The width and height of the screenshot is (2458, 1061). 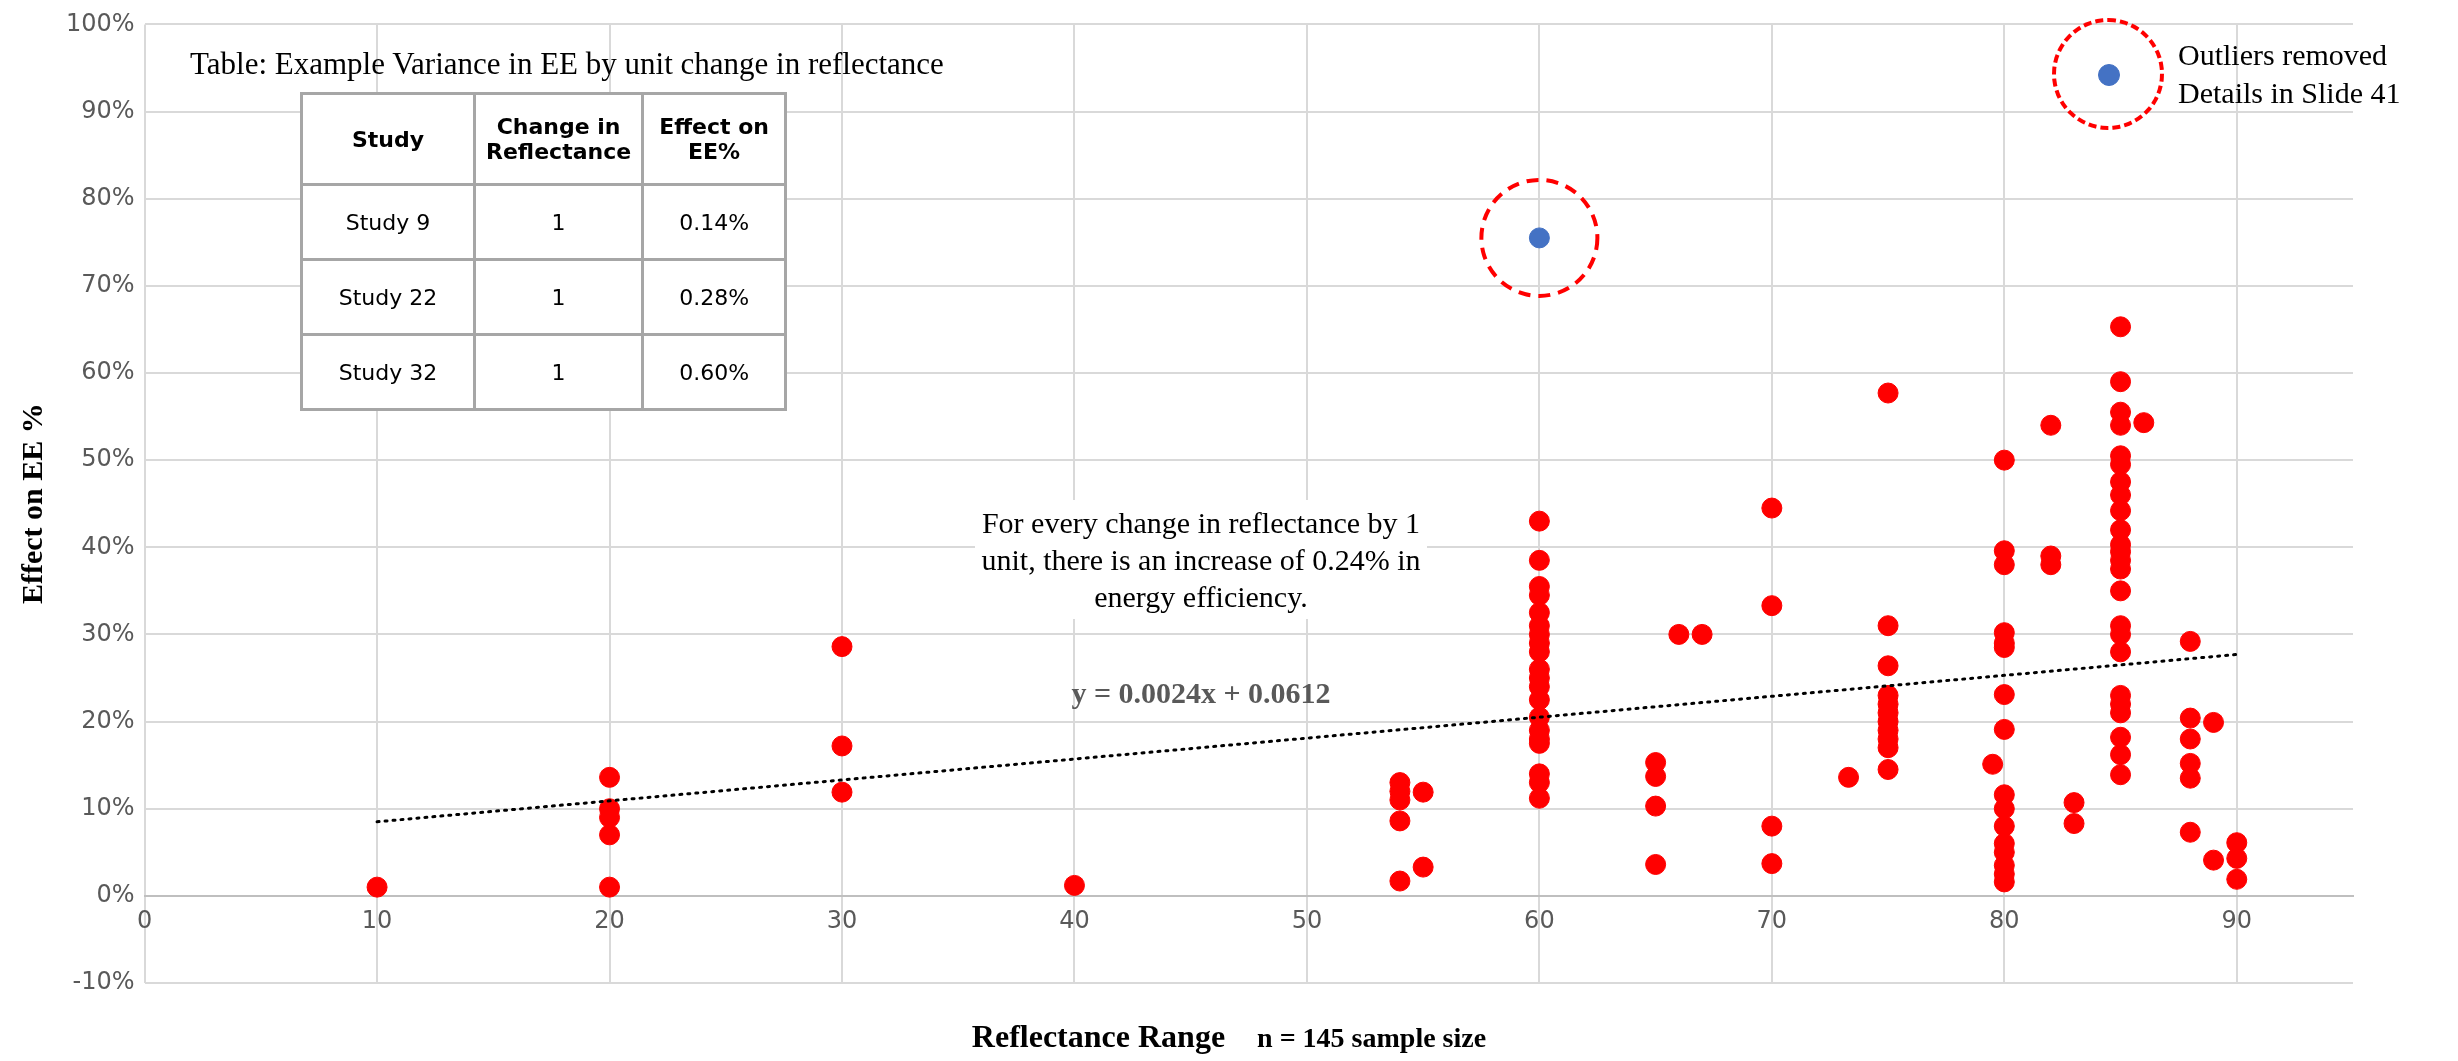 I want to click on annotation: y = 0.0024x + 0.0612, so click(x=1201, y=693).